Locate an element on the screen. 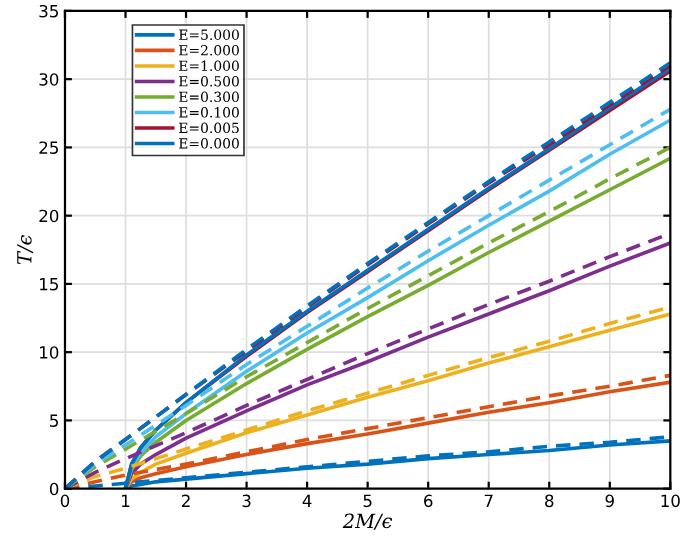 This screenshot has height=546, width=684. y-tick-label: 20 is located at coordinates (49, 216).